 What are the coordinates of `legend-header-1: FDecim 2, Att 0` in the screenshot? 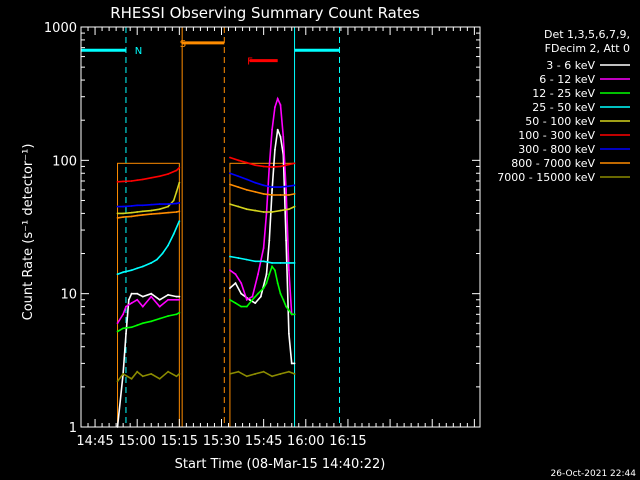 It's located at (587, 48).